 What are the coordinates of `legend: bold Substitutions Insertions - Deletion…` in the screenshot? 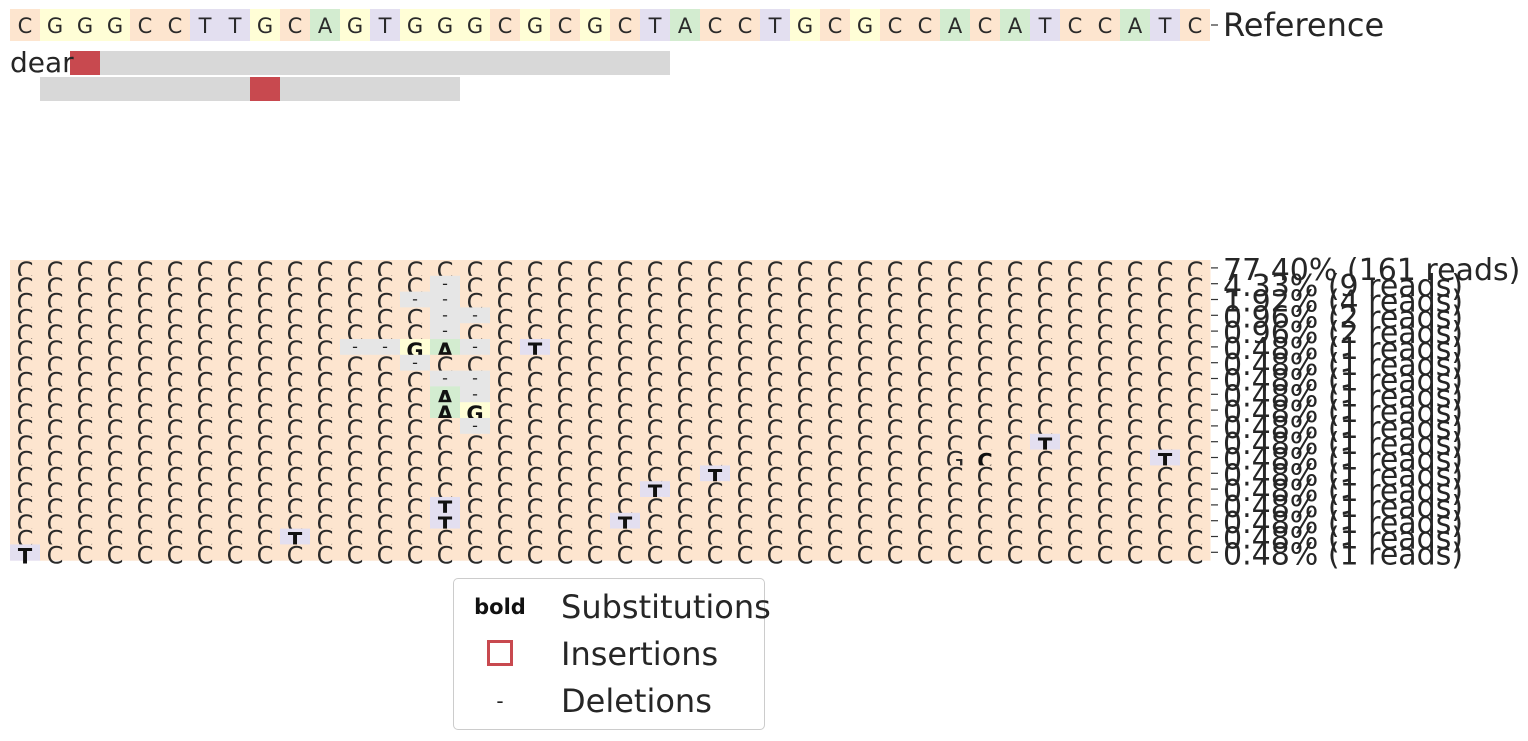 It's located at (612, 654).